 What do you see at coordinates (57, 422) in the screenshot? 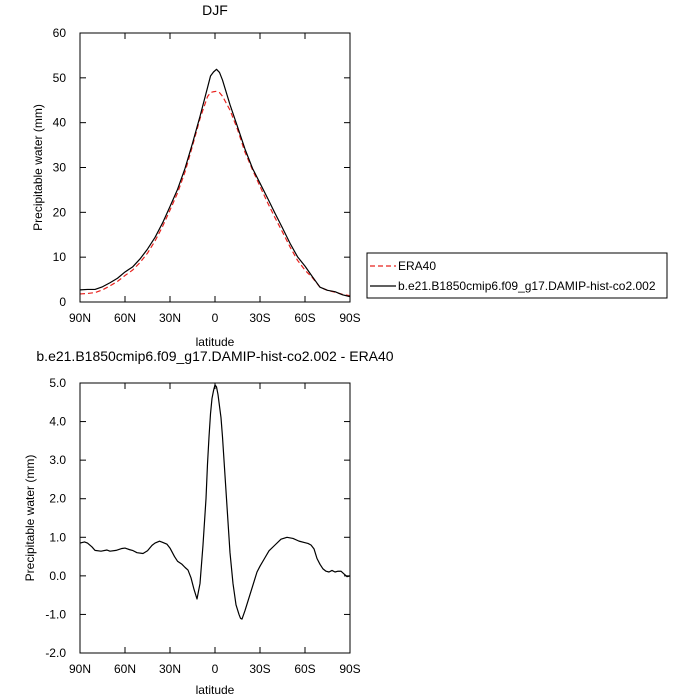
I see `y-tick-label: 4.0` at bounding box center [57, 422].